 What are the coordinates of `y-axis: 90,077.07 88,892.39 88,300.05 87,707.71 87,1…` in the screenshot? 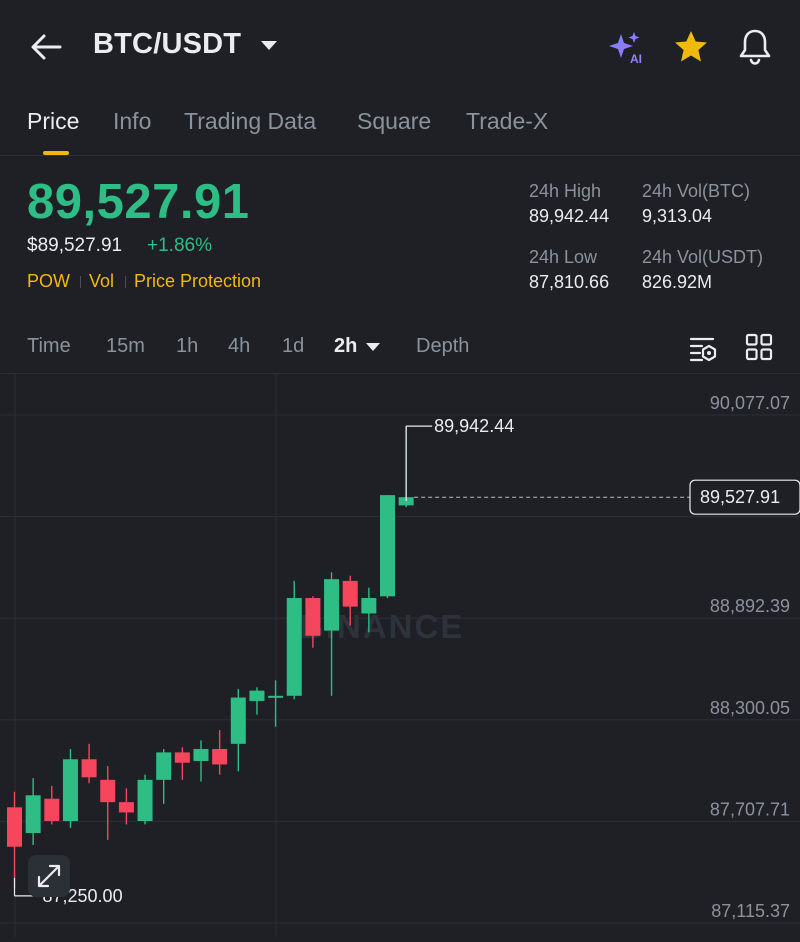 It's located at (750, 657).